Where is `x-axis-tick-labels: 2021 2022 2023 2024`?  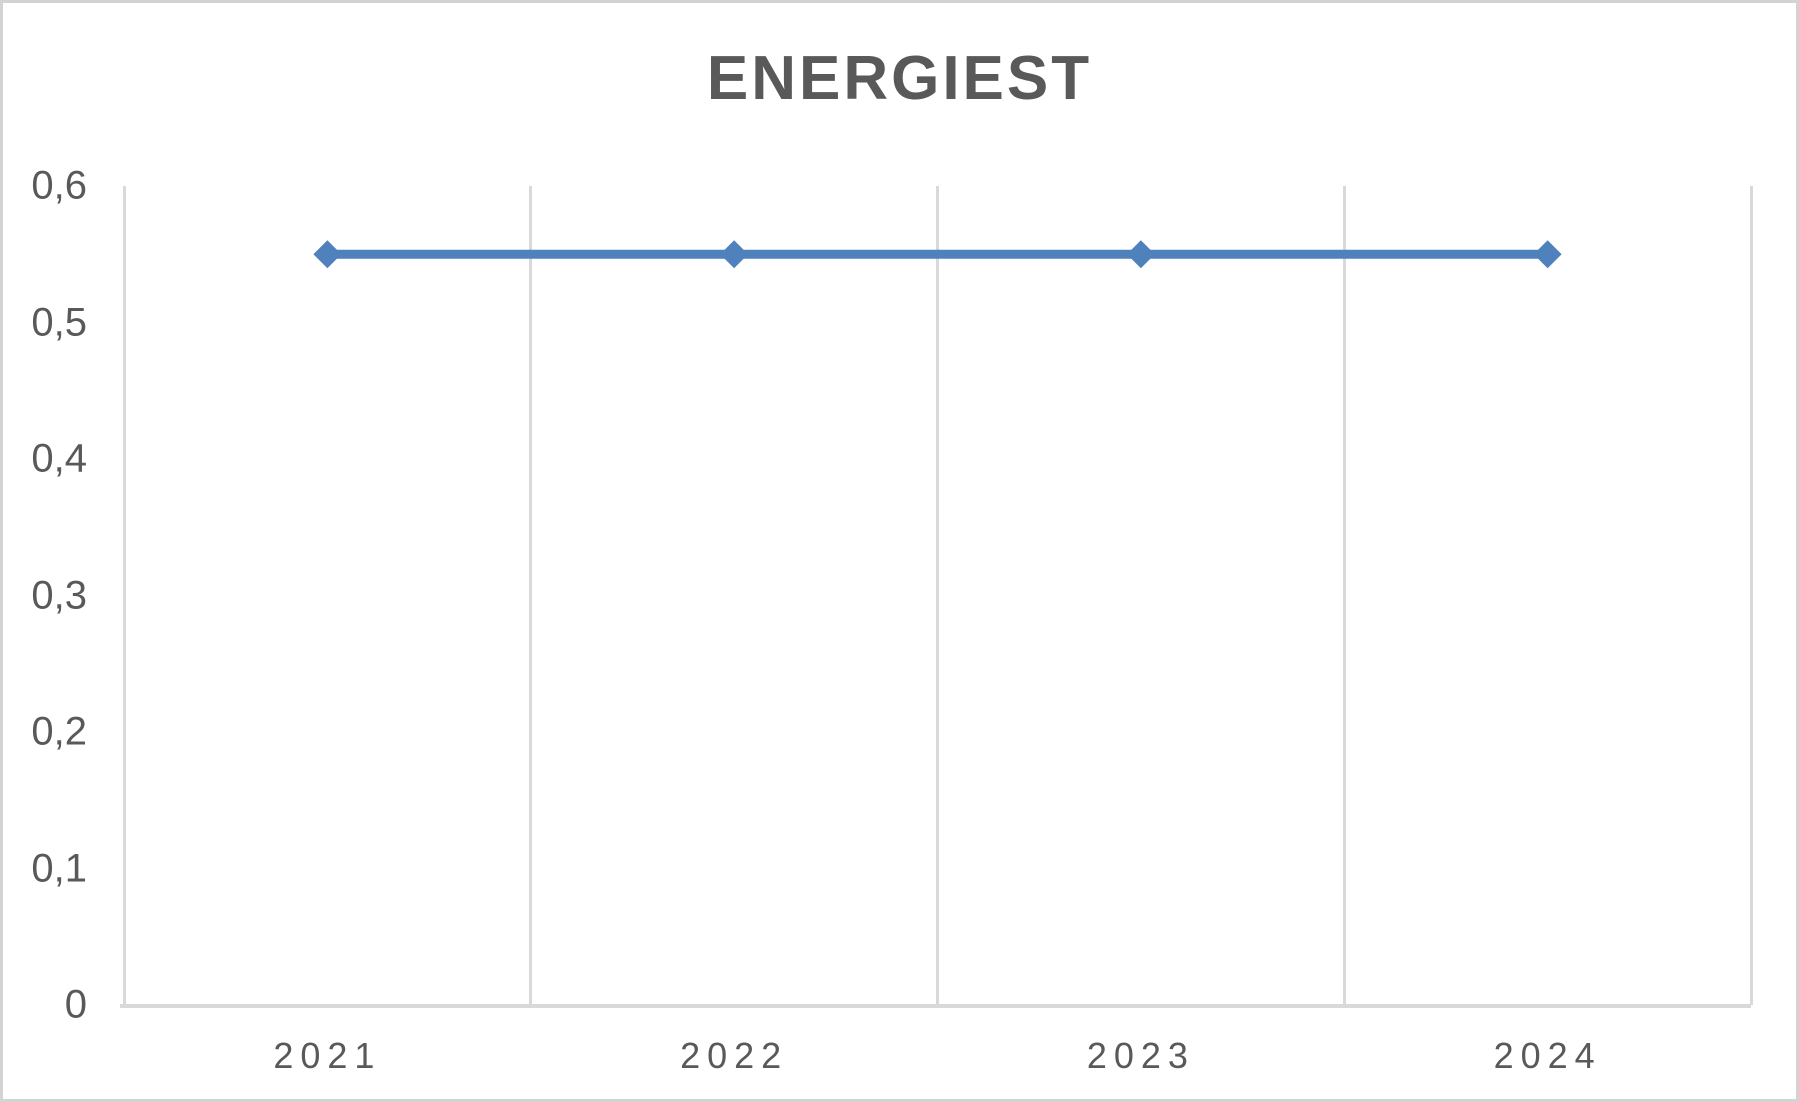
x-axis-tick-labels: 2021 2022 2023 2024 is located at coordinates (937, 1060).